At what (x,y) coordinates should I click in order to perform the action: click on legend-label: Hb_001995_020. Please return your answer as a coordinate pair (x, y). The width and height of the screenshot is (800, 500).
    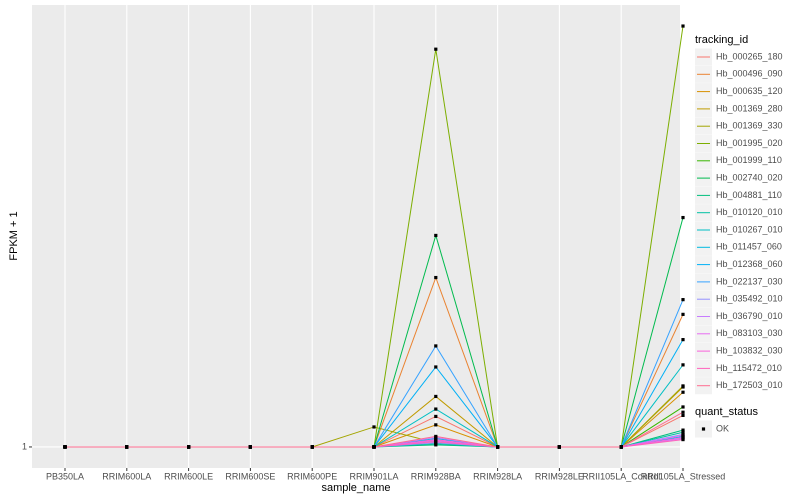
    Looking at the image, I should click on (749, 143).